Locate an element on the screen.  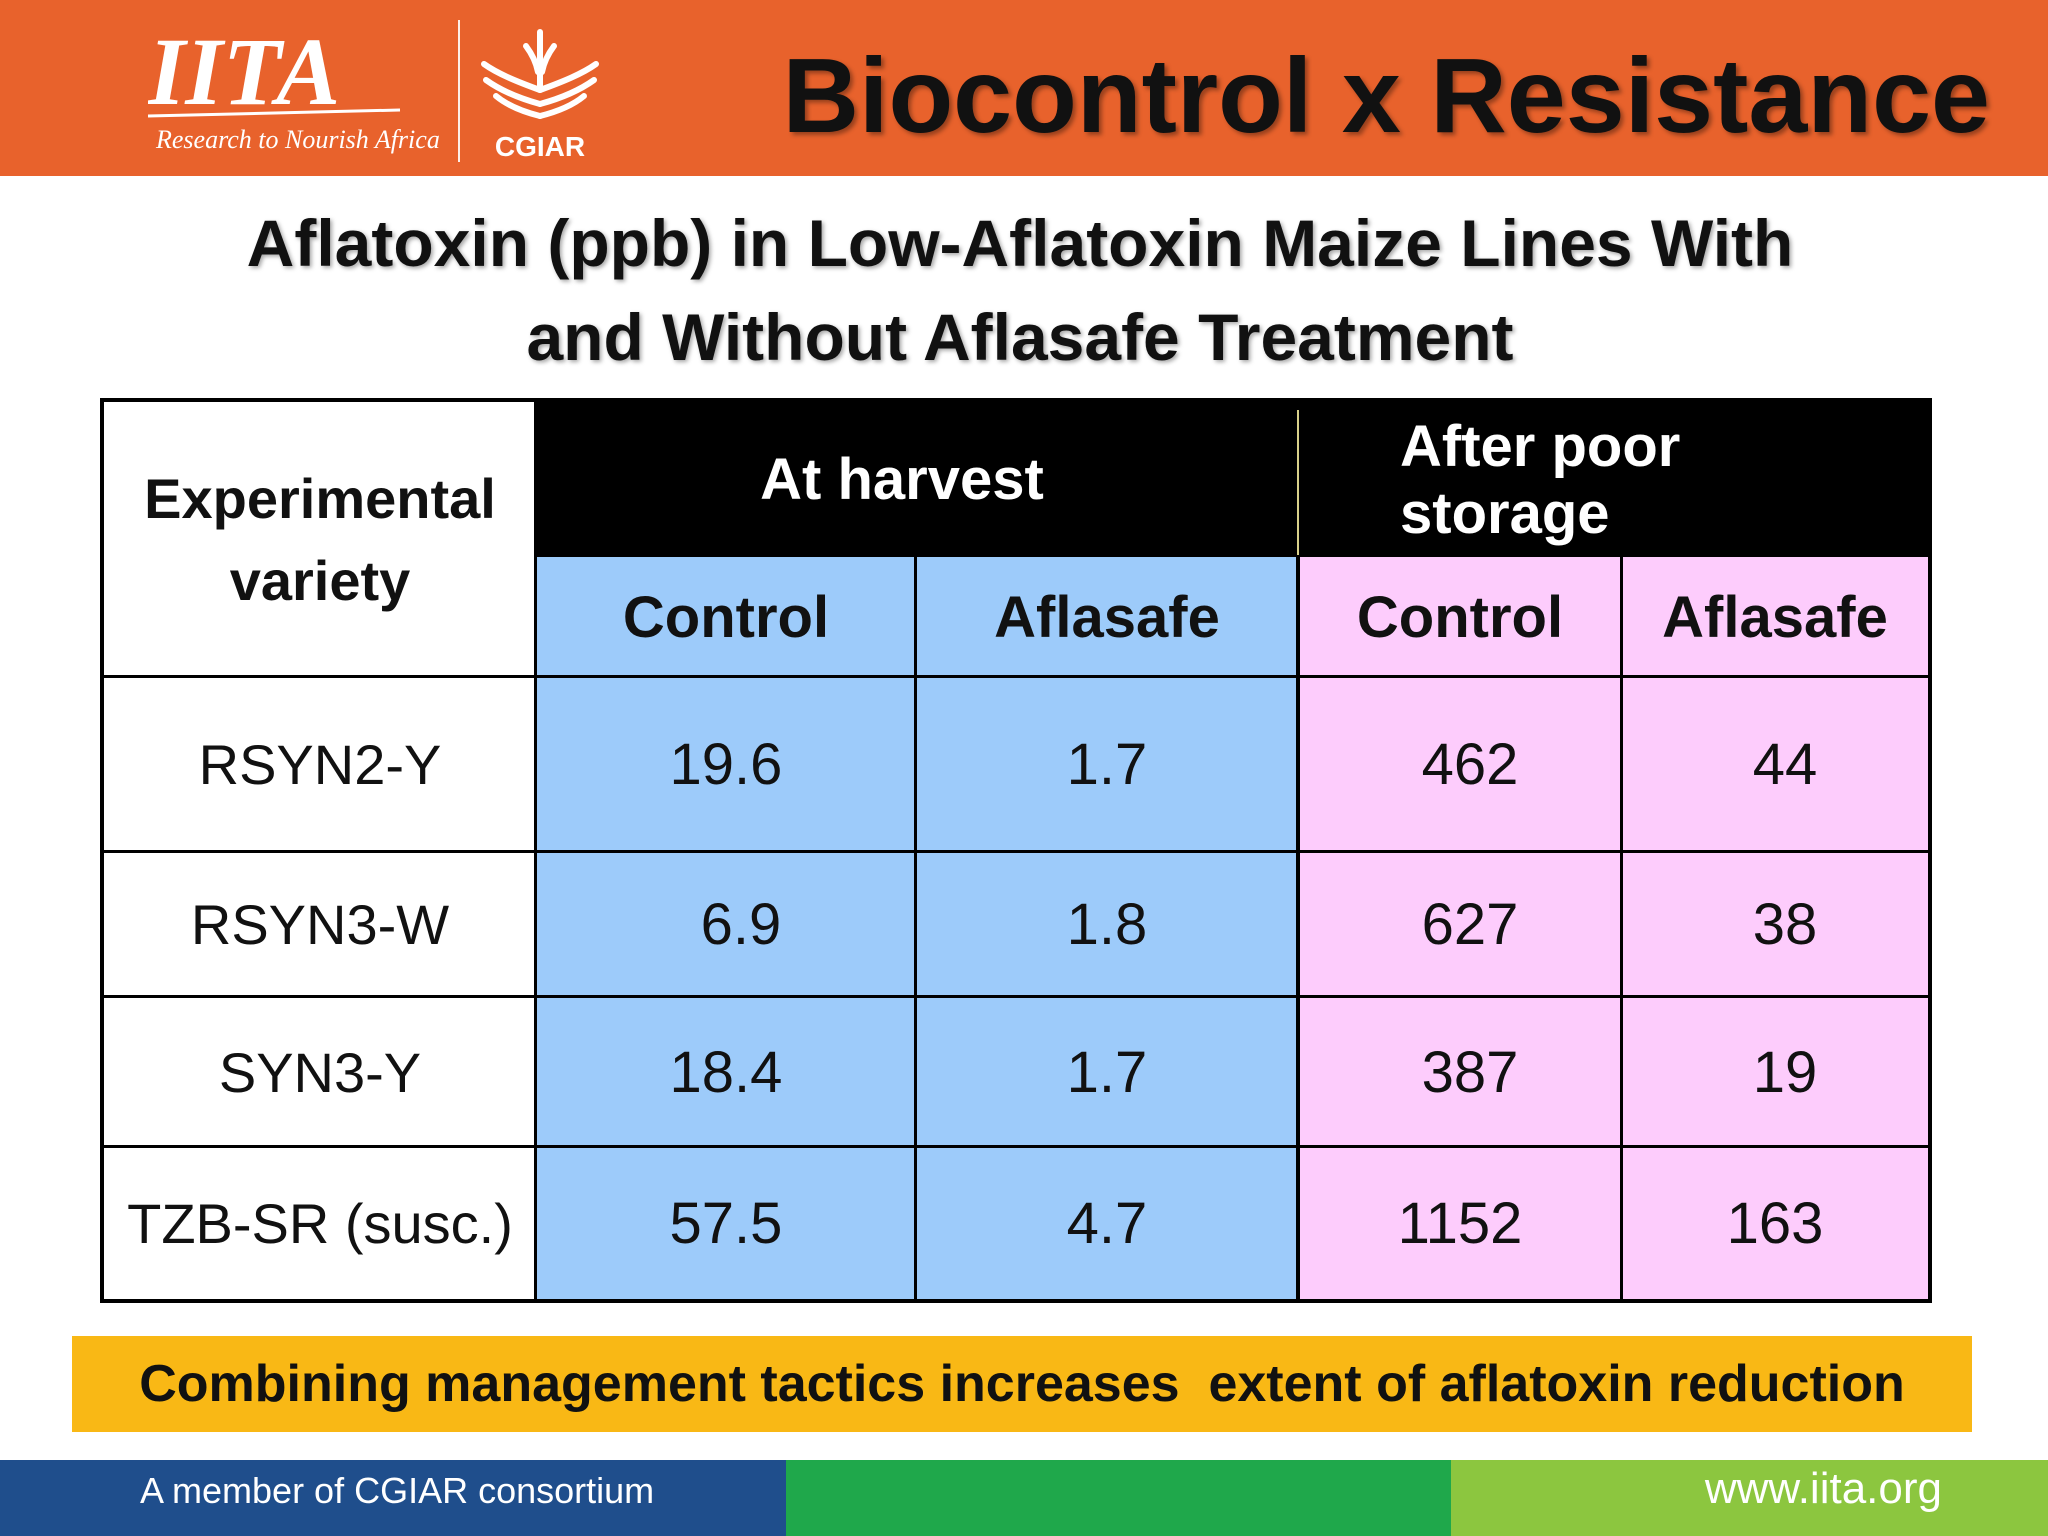
cell-storage-aflasafe: 163 is located at coordinates (1775, 1223).